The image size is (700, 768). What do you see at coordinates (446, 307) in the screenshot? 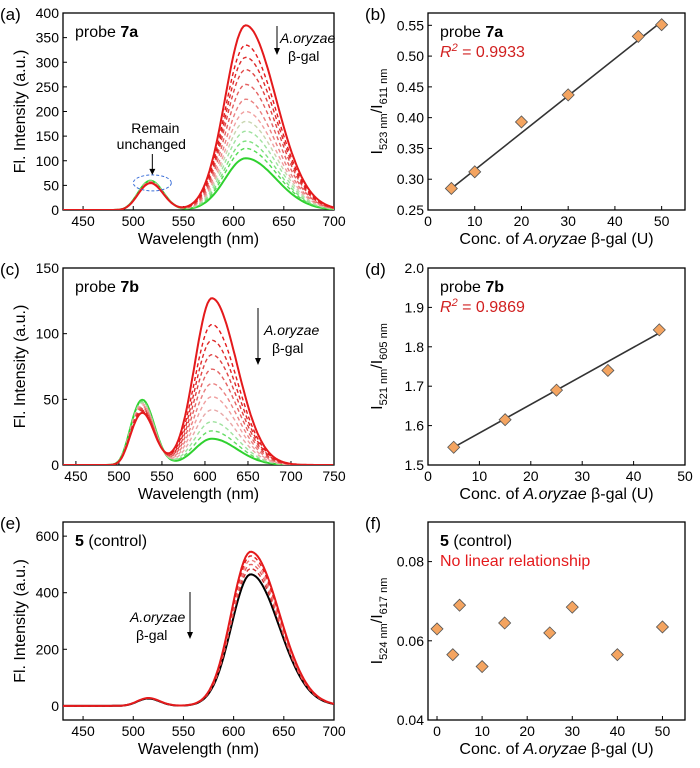
I see `r2-letter: R` at bounding box center [446, 307].